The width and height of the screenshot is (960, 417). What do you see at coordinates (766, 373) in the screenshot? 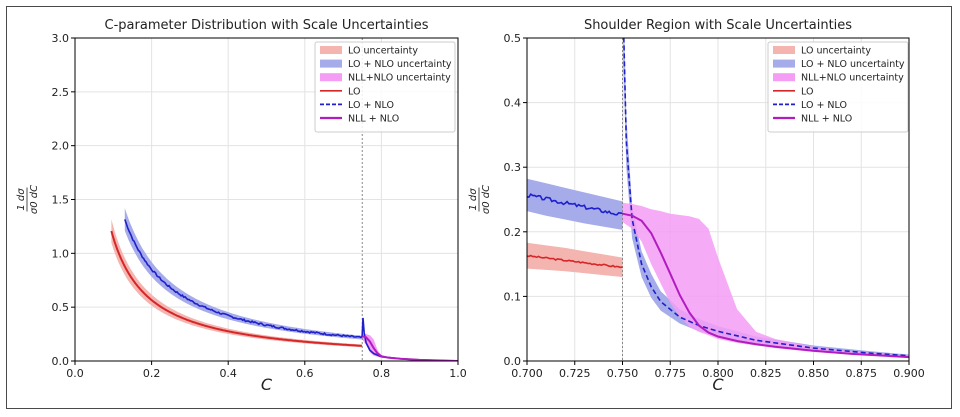
I see `x-tick-label: 0.825` at bounding box center [766, 373].